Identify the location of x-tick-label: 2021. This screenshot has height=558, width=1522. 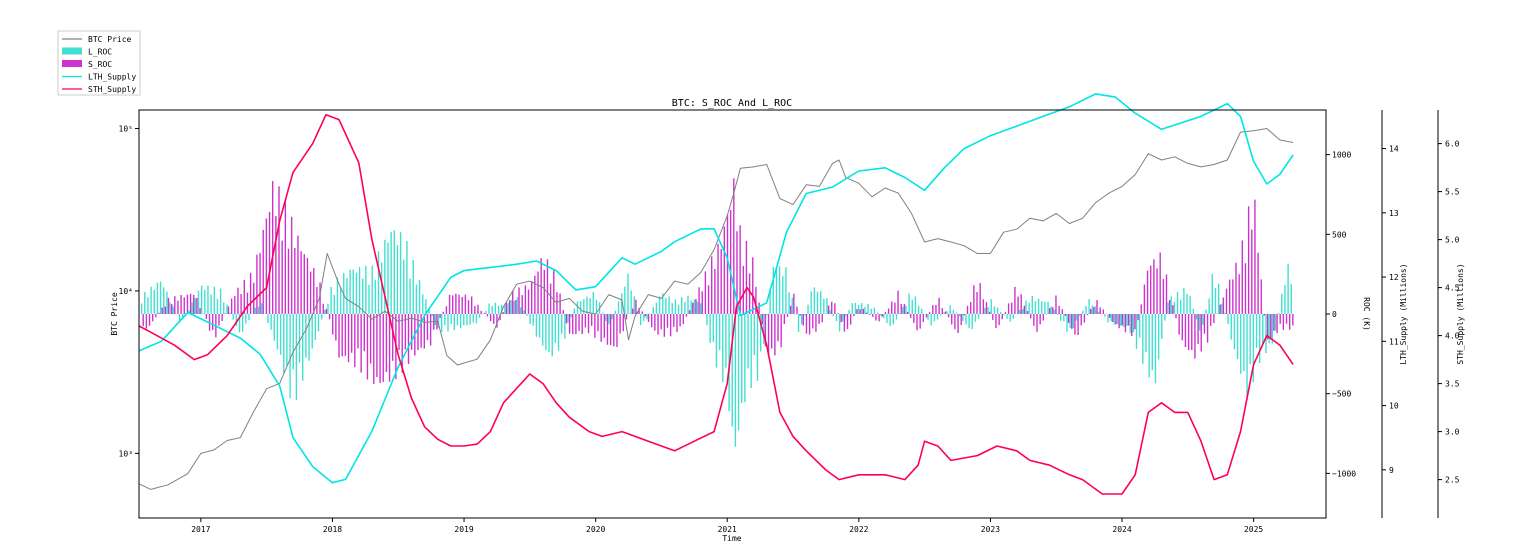
(727, 529).